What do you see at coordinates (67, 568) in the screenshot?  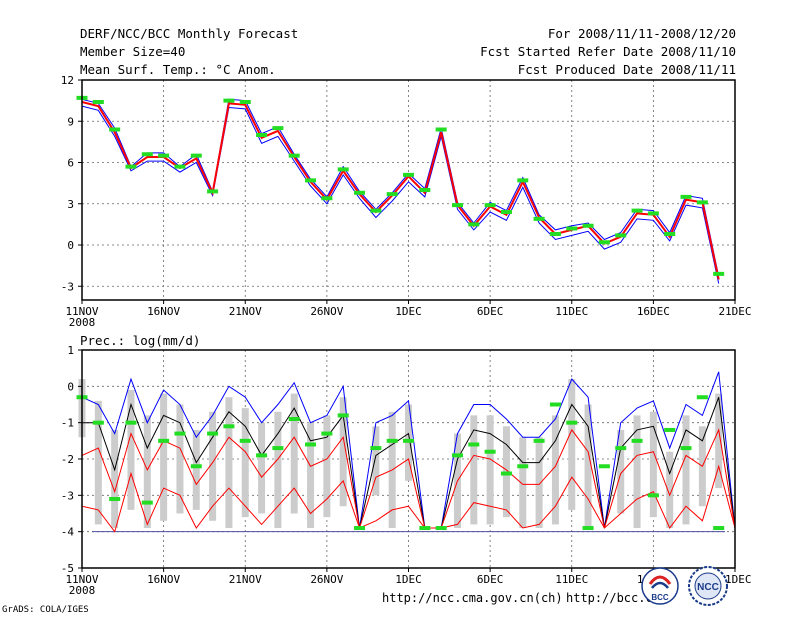 I see `y-tick-label: -5` at bounding box center [67, 568].